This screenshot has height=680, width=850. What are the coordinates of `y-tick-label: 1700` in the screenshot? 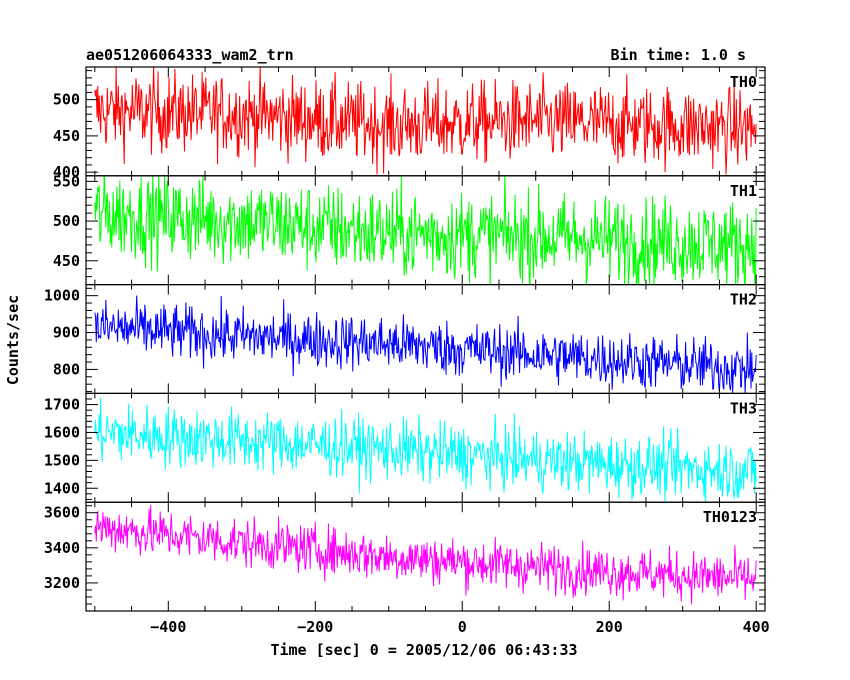 It's located at (62, 405).